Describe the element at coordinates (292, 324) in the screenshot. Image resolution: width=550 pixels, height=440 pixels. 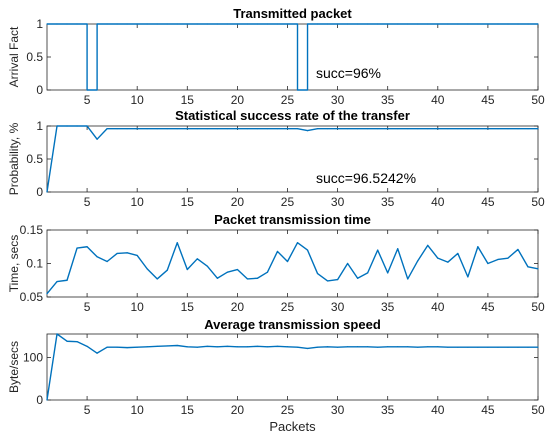
I see `chart-title: Average transmission speed` at that location.